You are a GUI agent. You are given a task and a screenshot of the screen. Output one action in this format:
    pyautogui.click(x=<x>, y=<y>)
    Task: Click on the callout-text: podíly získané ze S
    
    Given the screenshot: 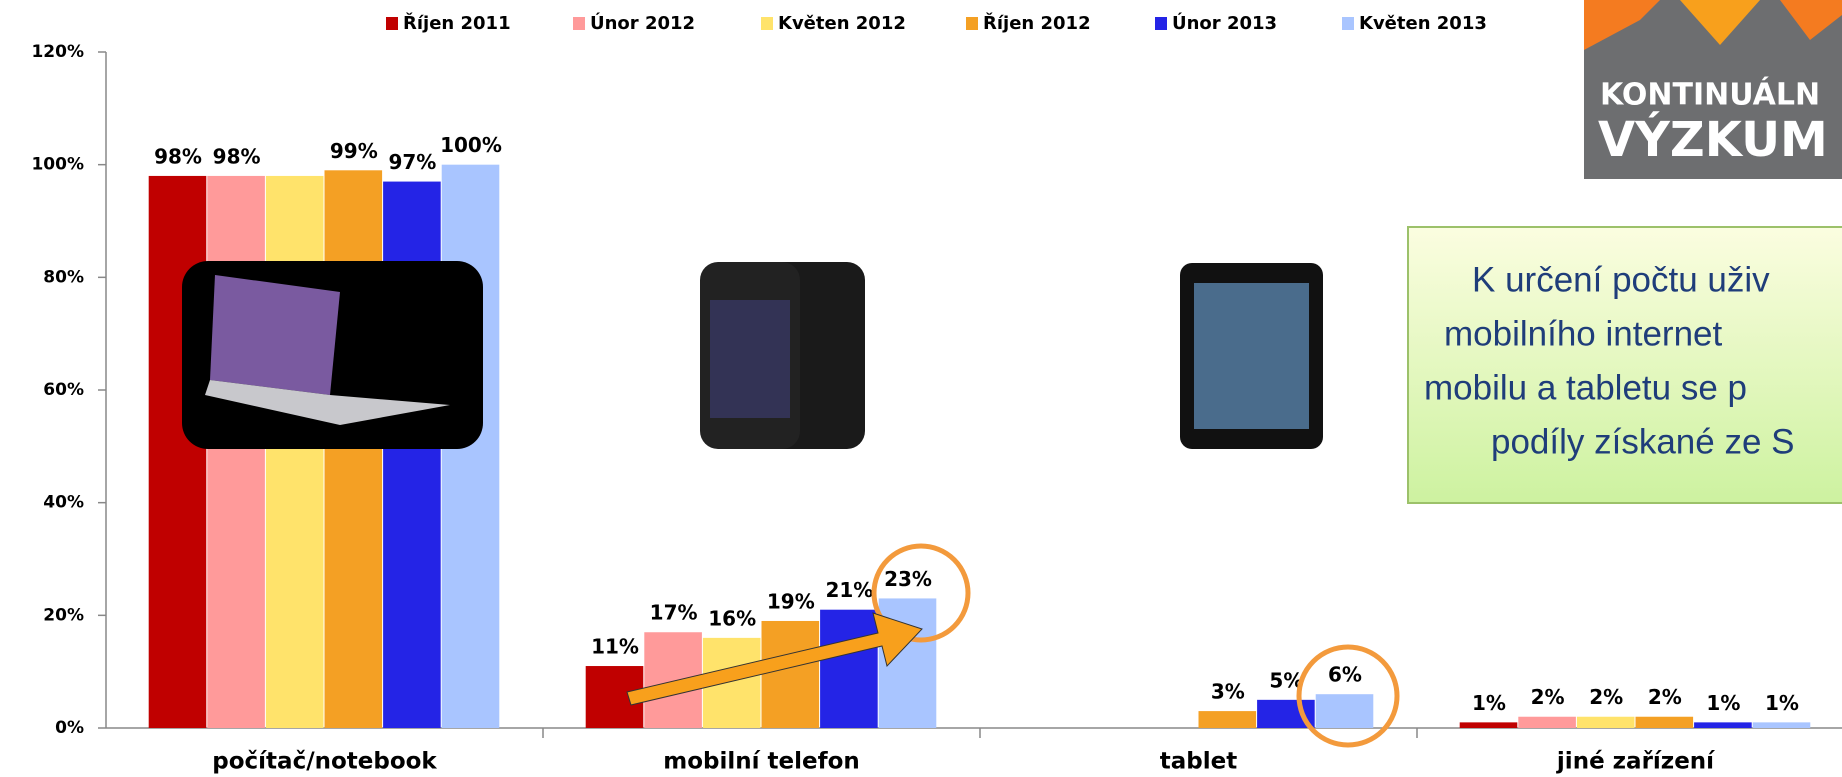 What is the action you would take?
    pyautogui.click(x=1643, y=441)
    